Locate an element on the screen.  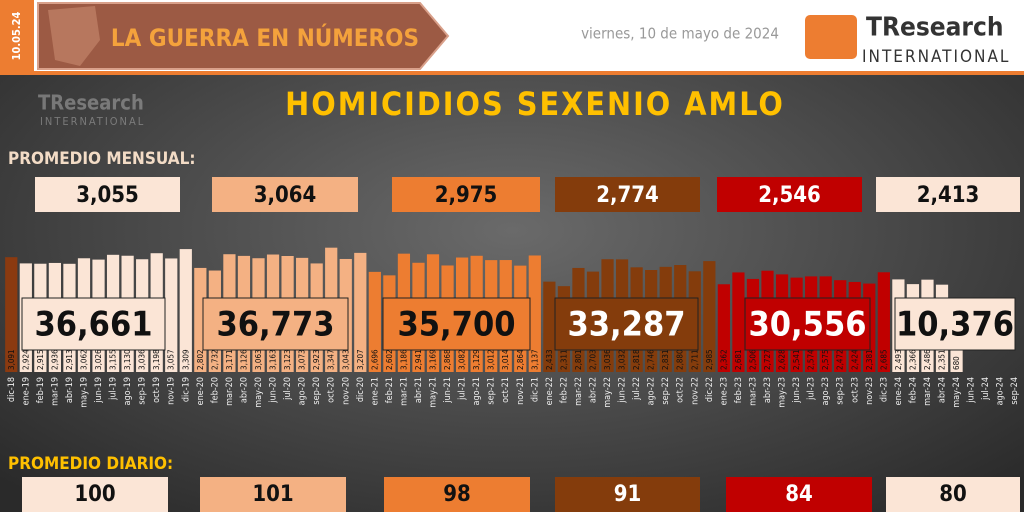
value-label: 3,123 is located at coordinates (287, 359).